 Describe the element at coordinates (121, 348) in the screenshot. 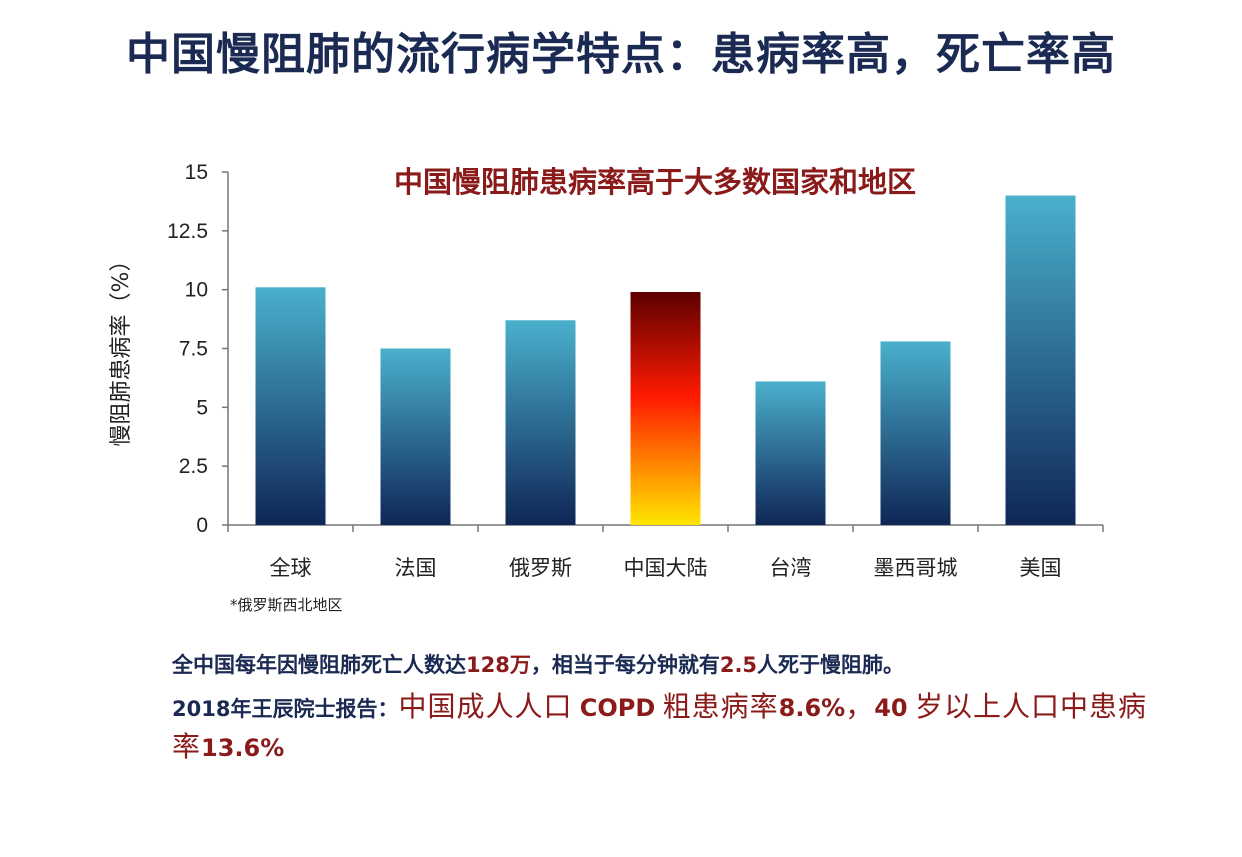

I see `y-axis-label: 慢阻肺患病率（%）` at that location.